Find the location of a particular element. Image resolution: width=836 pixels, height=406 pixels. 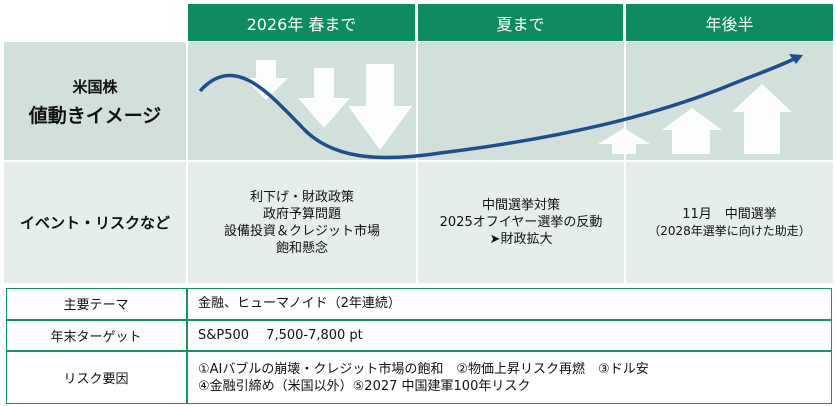

events-spring: 利下げ・財政政策 政府予算問題 設備投資＆クレジット市場 飽和懸念 is located at coordinates (302, 222).